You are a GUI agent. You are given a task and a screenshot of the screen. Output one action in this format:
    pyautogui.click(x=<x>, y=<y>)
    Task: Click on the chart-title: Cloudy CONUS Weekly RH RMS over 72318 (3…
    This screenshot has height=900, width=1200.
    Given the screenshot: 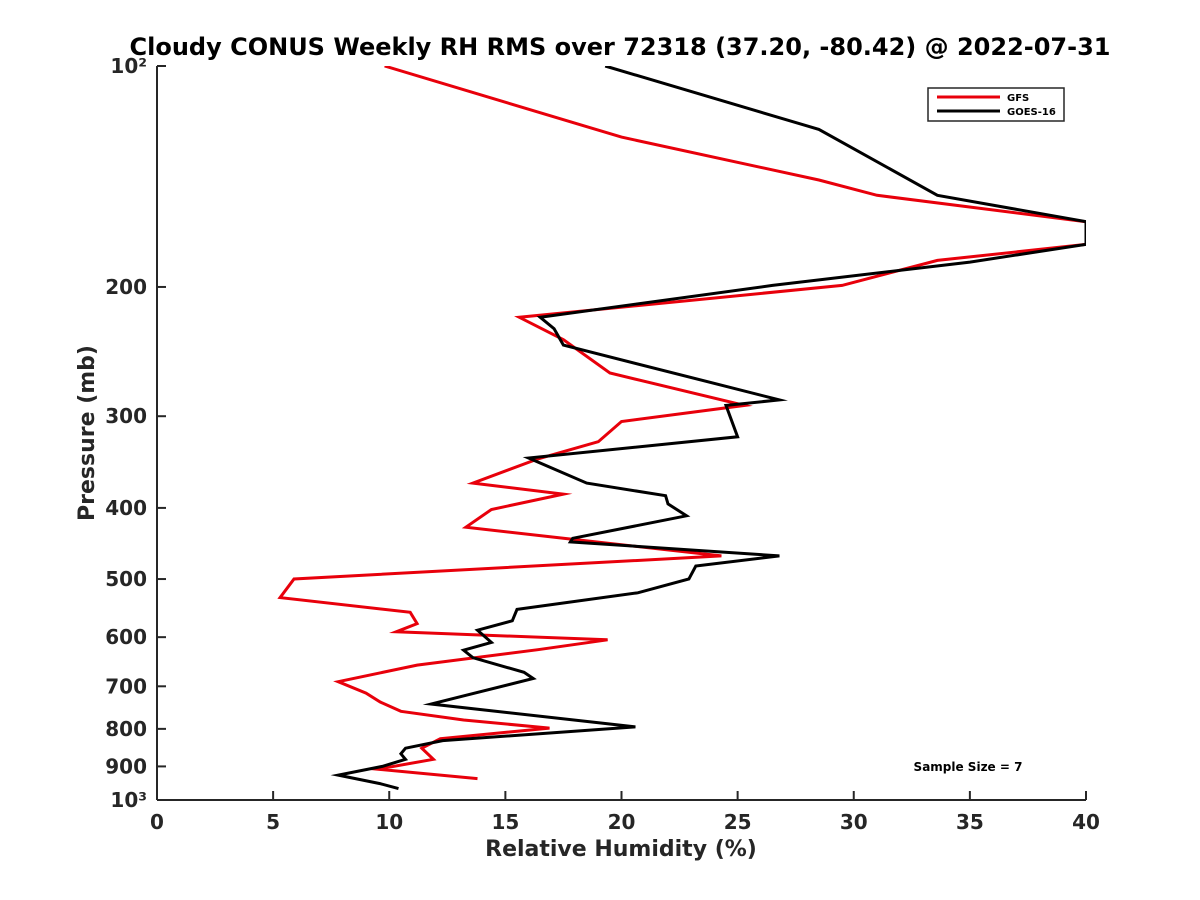 What is the action you would take?
    pyautogui.click(x=620, y=47)
    